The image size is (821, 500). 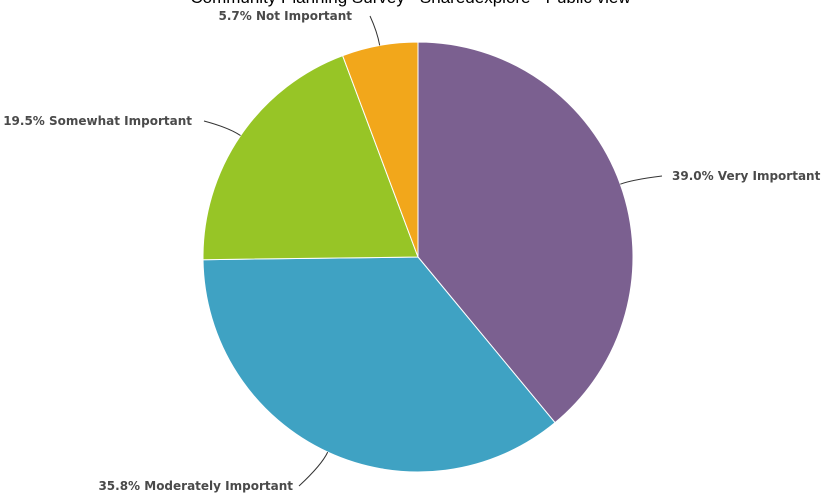 I want to click on leader-line-somewhat-important, so click(x=222, y=128).